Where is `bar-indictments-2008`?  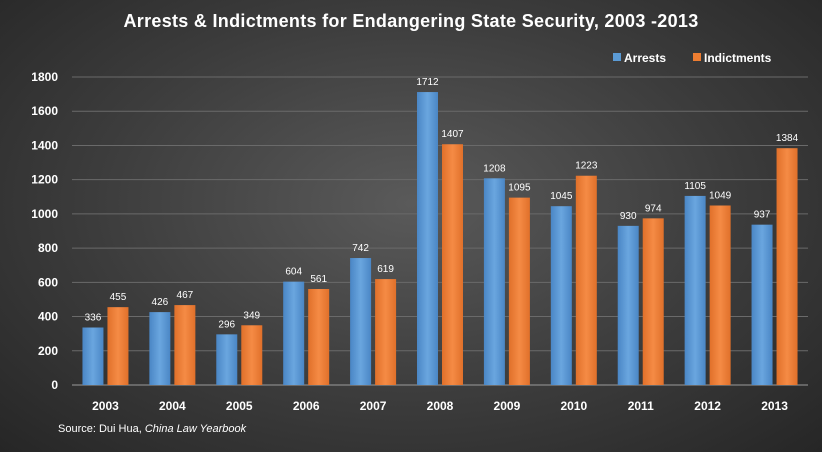
bar-indictments-2008 is located at coordinates (452, 264).